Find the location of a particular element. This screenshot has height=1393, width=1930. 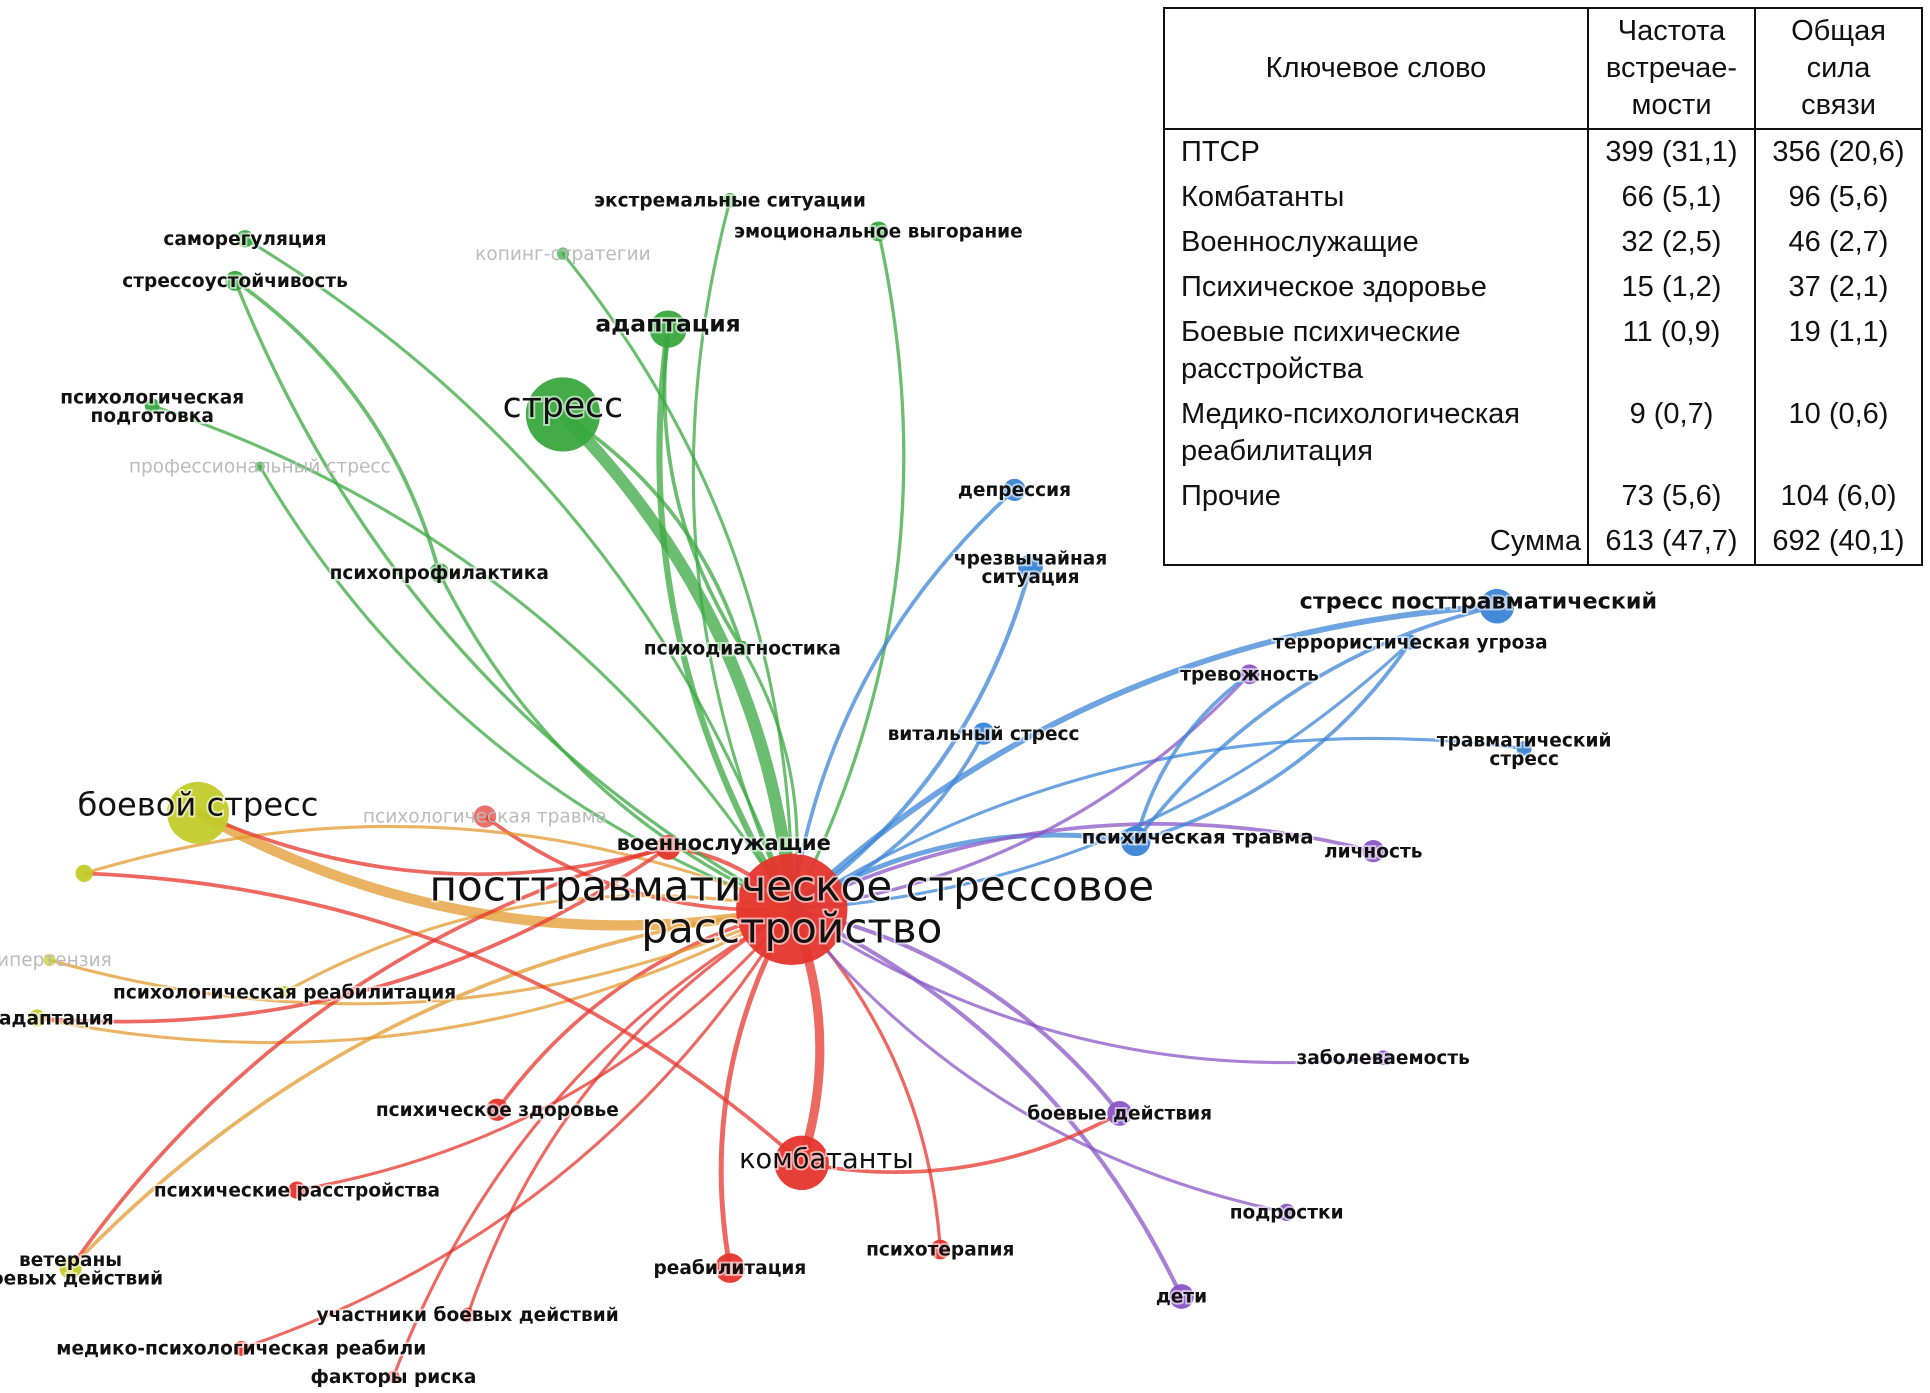

header-keyword: Ключевое слово is located at coordinates (1376, 69).